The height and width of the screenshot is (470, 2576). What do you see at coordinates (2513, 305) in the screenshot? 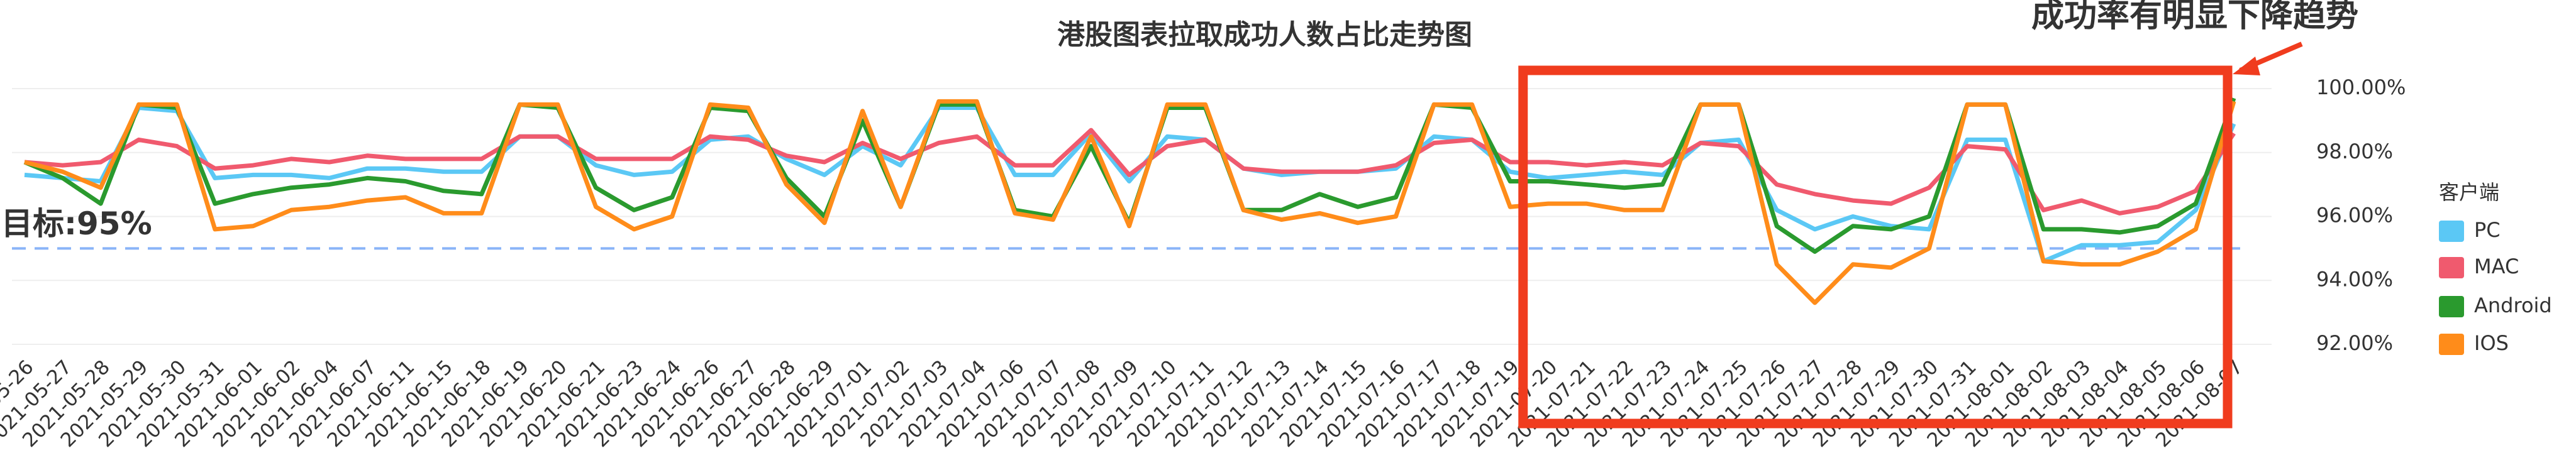
I see `legend-label: Android` at bounding box center [2513, 305].